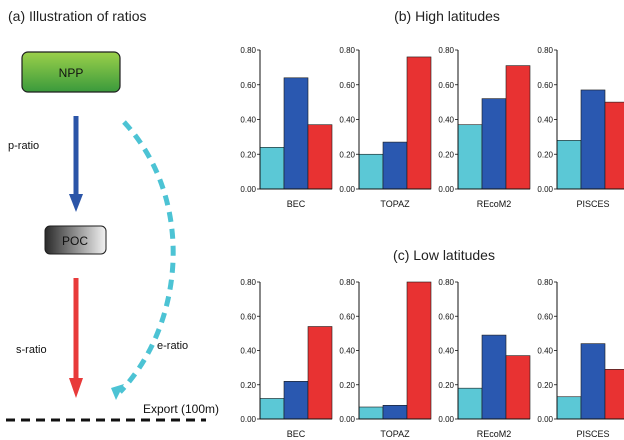  What do you see at coordinates (76, 203) in the screenshot?
I see `p-ratio-arrow-head` at bounding box center [76, 203].